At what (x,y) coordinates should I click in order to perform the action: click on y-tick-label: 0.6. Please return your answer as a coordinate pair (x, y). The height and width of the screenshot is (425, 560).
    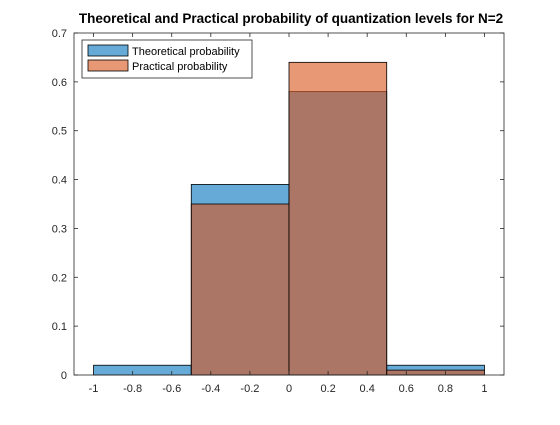
    Looking at the image, I should click on (59, 83).